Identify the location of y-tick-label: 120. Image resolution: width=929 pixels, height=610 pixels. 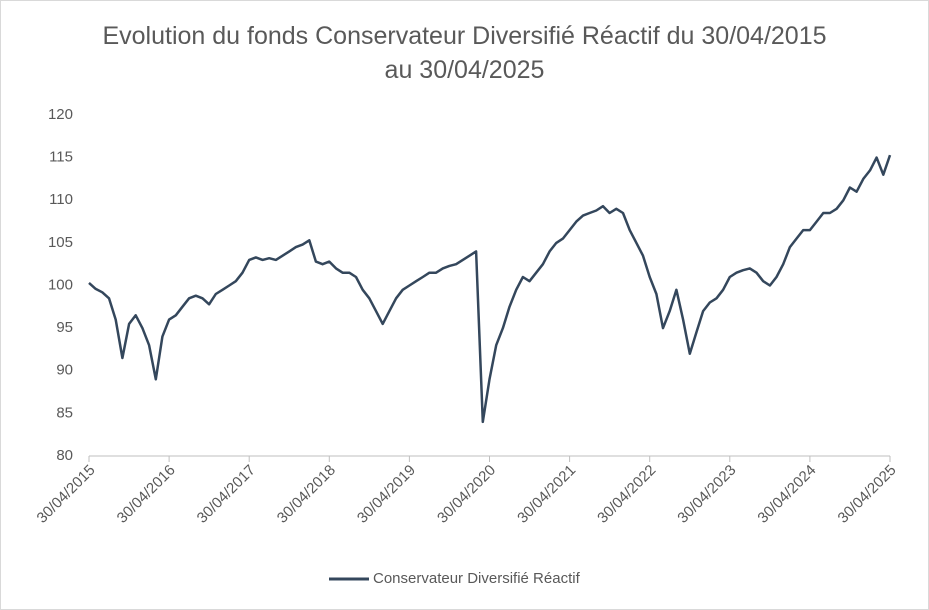
(60, 114).